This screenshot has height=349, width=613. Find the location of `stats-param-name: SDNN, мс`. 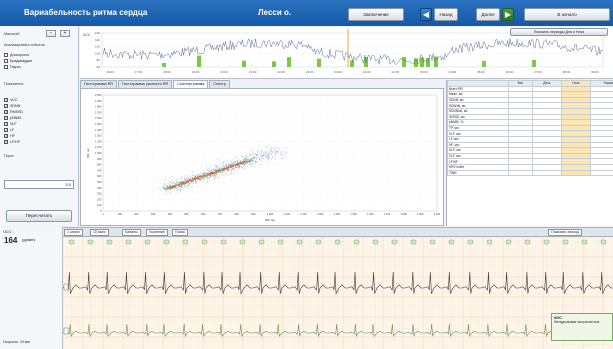

stats-param-name: SDNN, мс is located at coordinates (478, 100).